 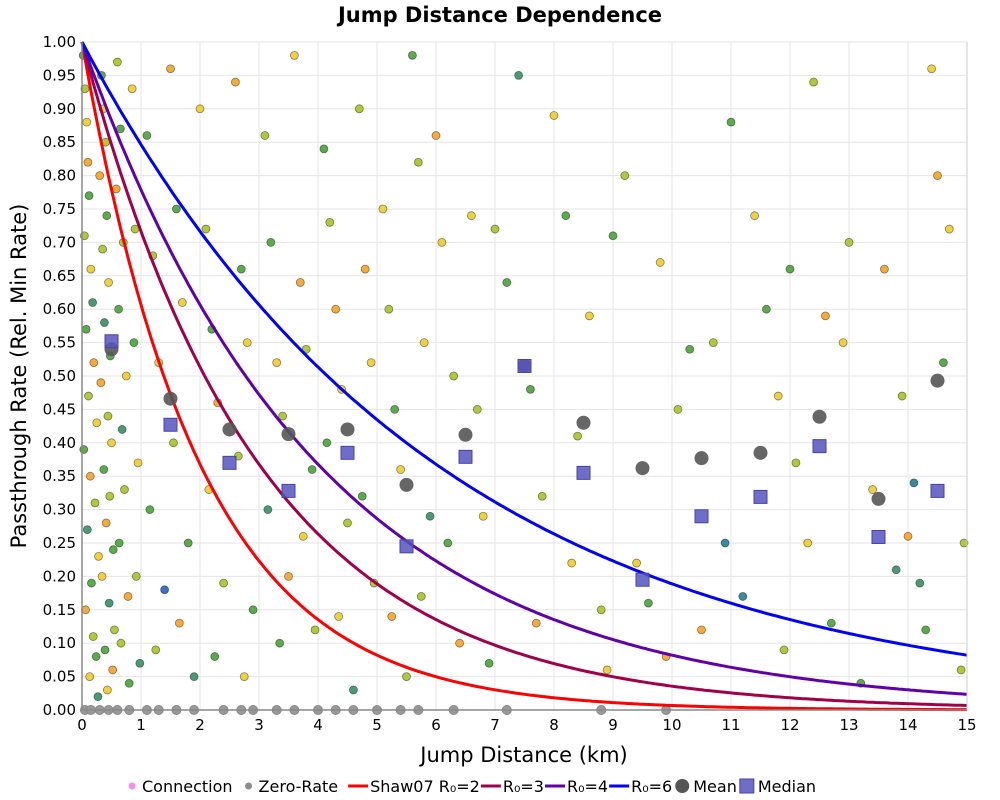 What do you see at coordinates (59, 677) in the screenshot?
I see `y-tick-label: 0.05` at bounding box center [59, 677].